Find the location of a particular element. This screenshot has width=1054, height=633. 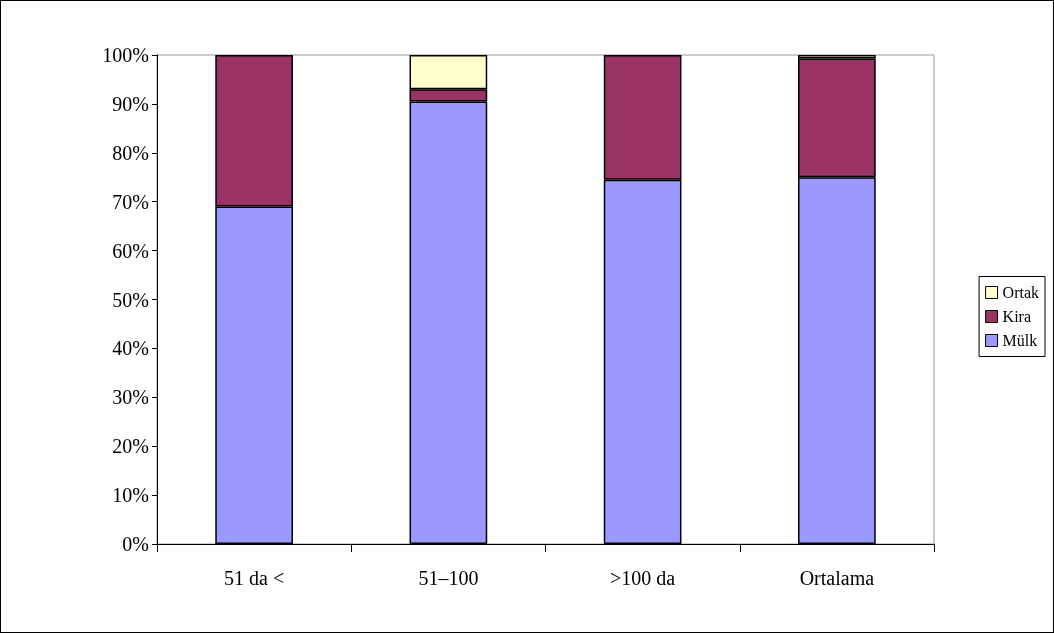

y-tick-label: 40% is located at coordinates (130, 348).